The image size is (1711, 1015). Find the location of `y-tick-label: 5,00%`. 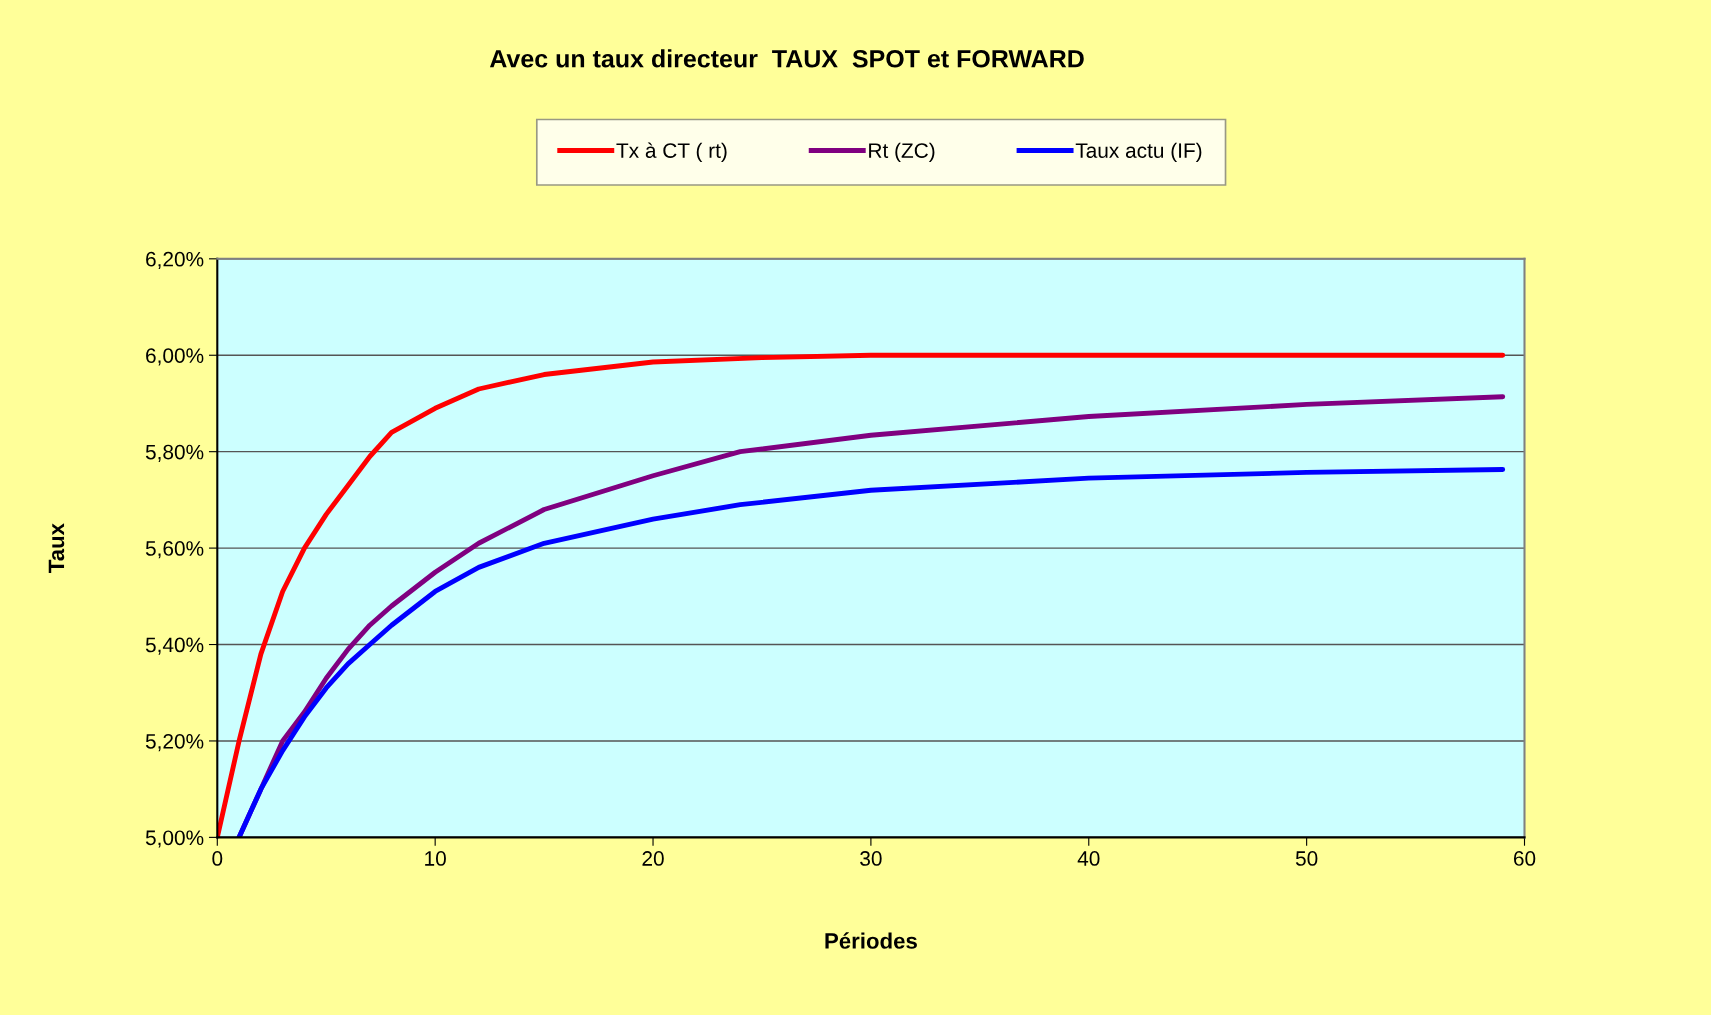

y-tick-label: 5,00% is located at coordinates (174, 839).